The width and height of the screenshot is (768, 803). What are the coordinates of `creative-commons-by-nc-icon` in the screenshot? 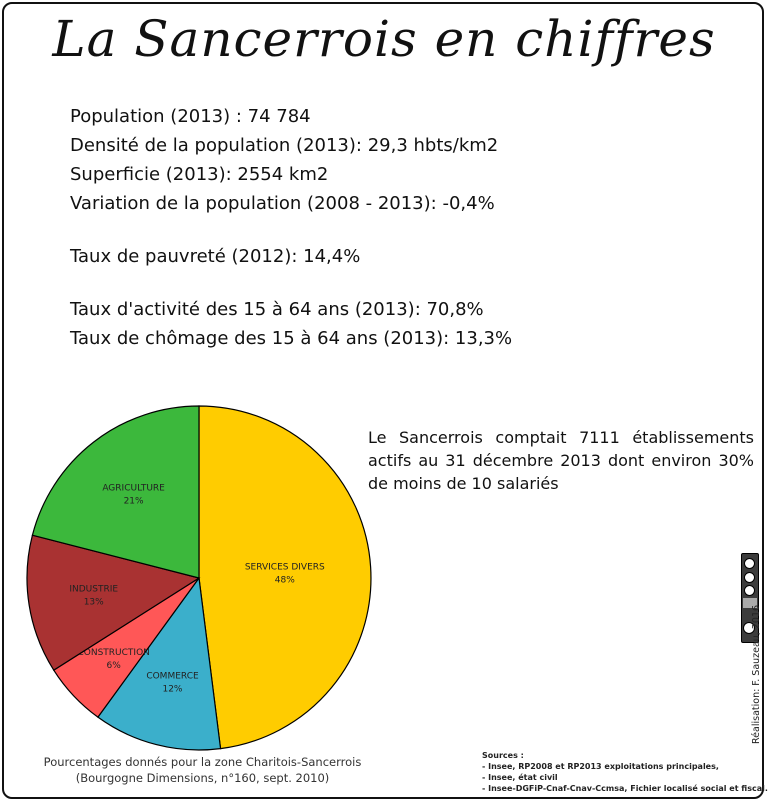 It's located at (750, 598).